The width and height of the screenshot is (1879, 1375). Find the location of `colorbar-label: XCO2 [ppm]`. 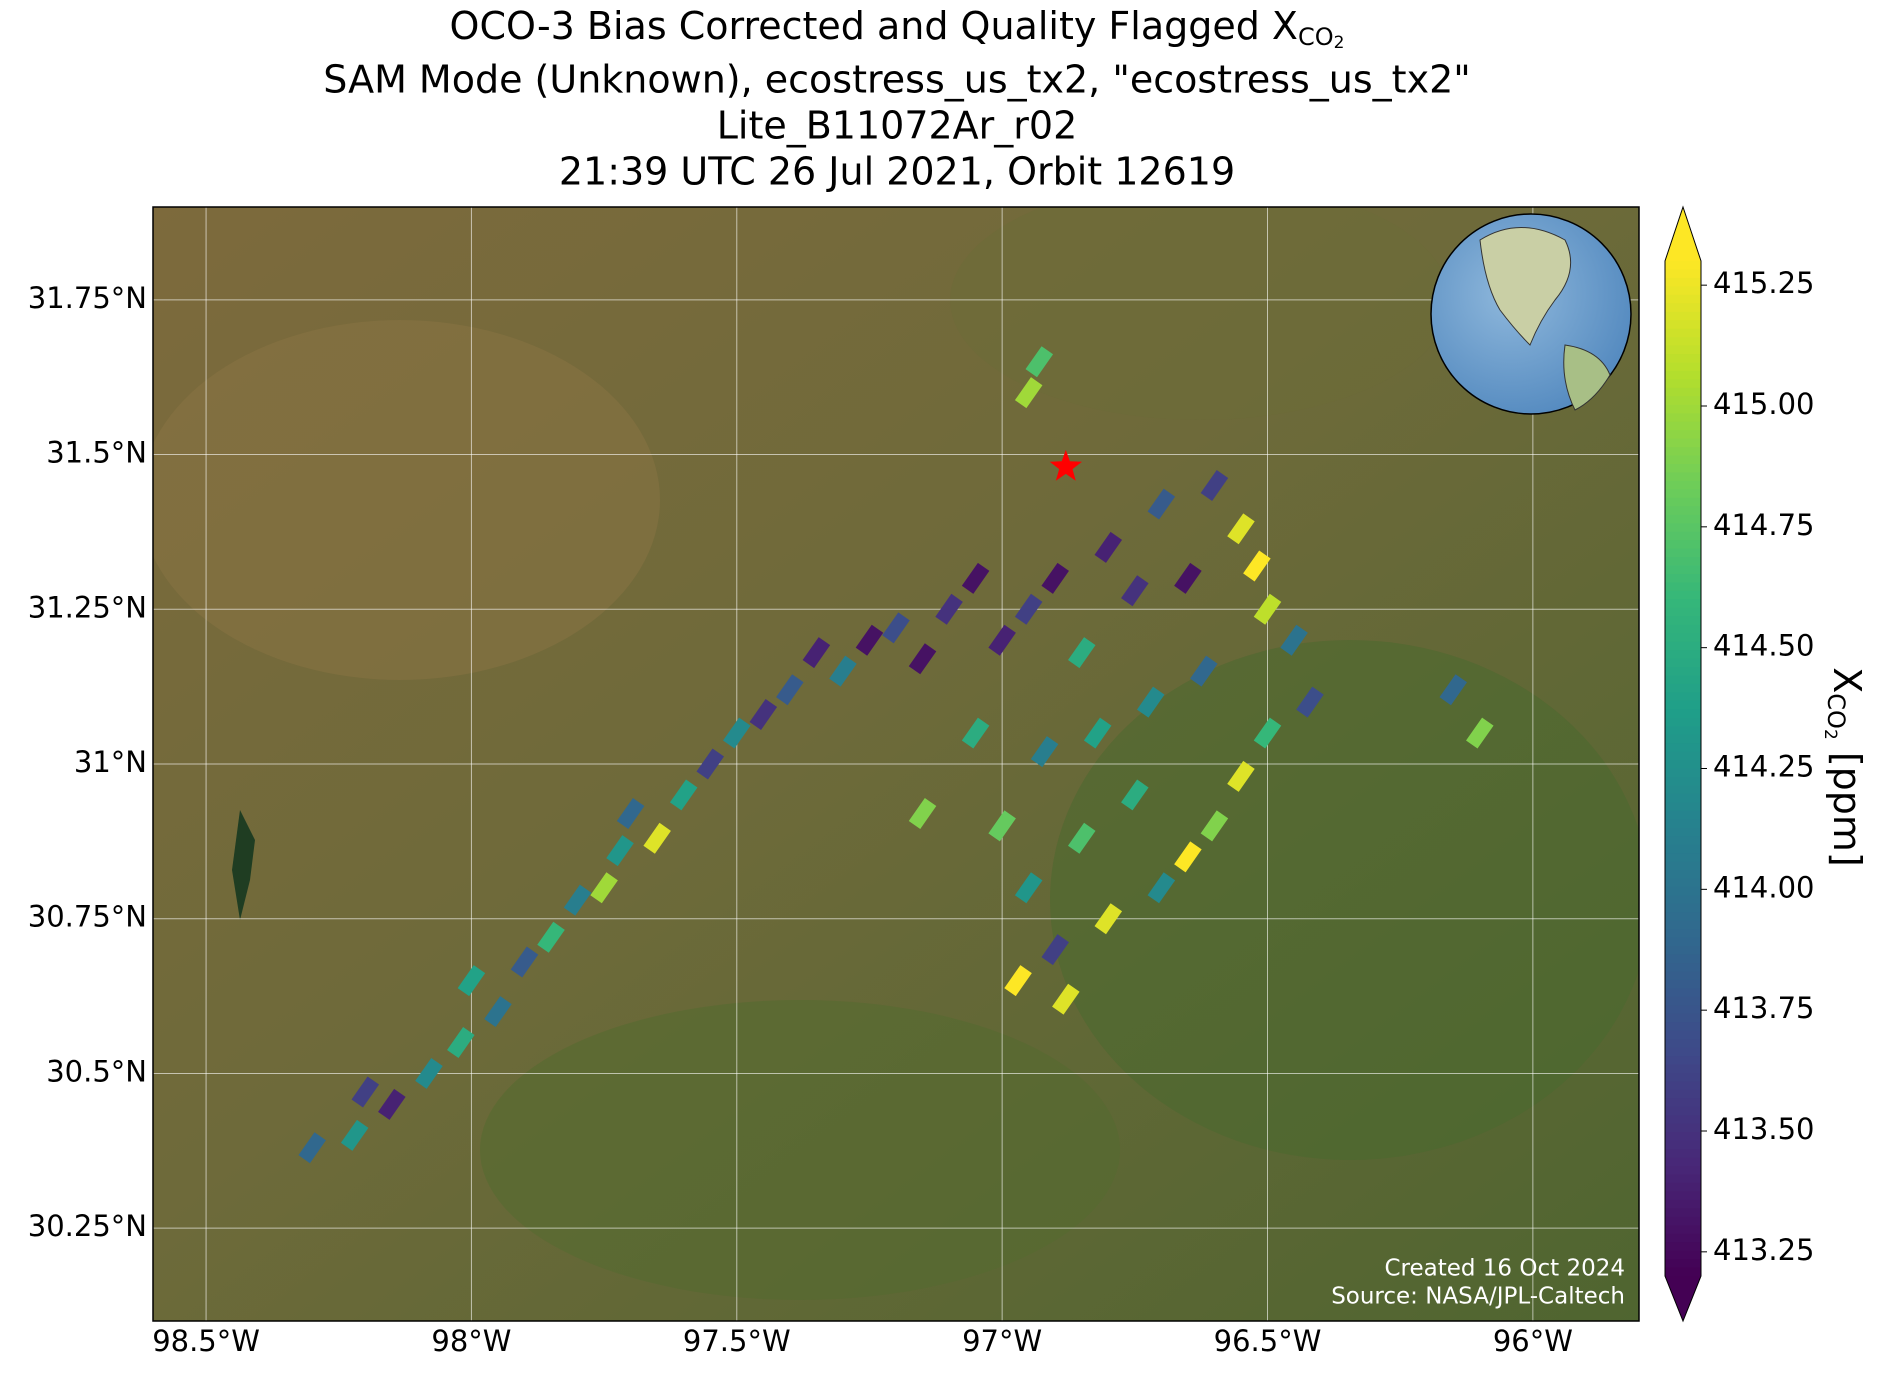

colorbar-label: XCO2 [ppm] is located at coordinates (1845, 767).